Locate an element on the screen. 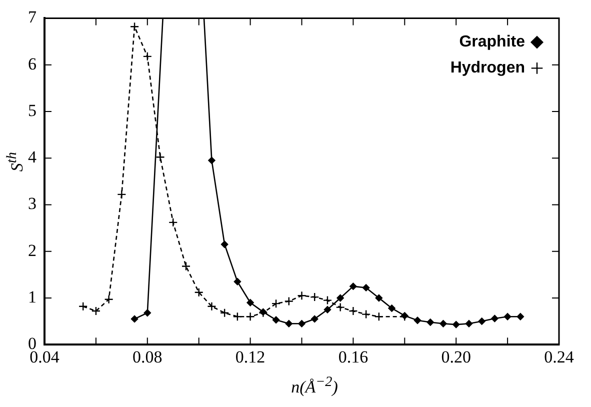 This screenshot has height=407, width=591. y-tick-label: 6 is located at coordinates (32, 64).